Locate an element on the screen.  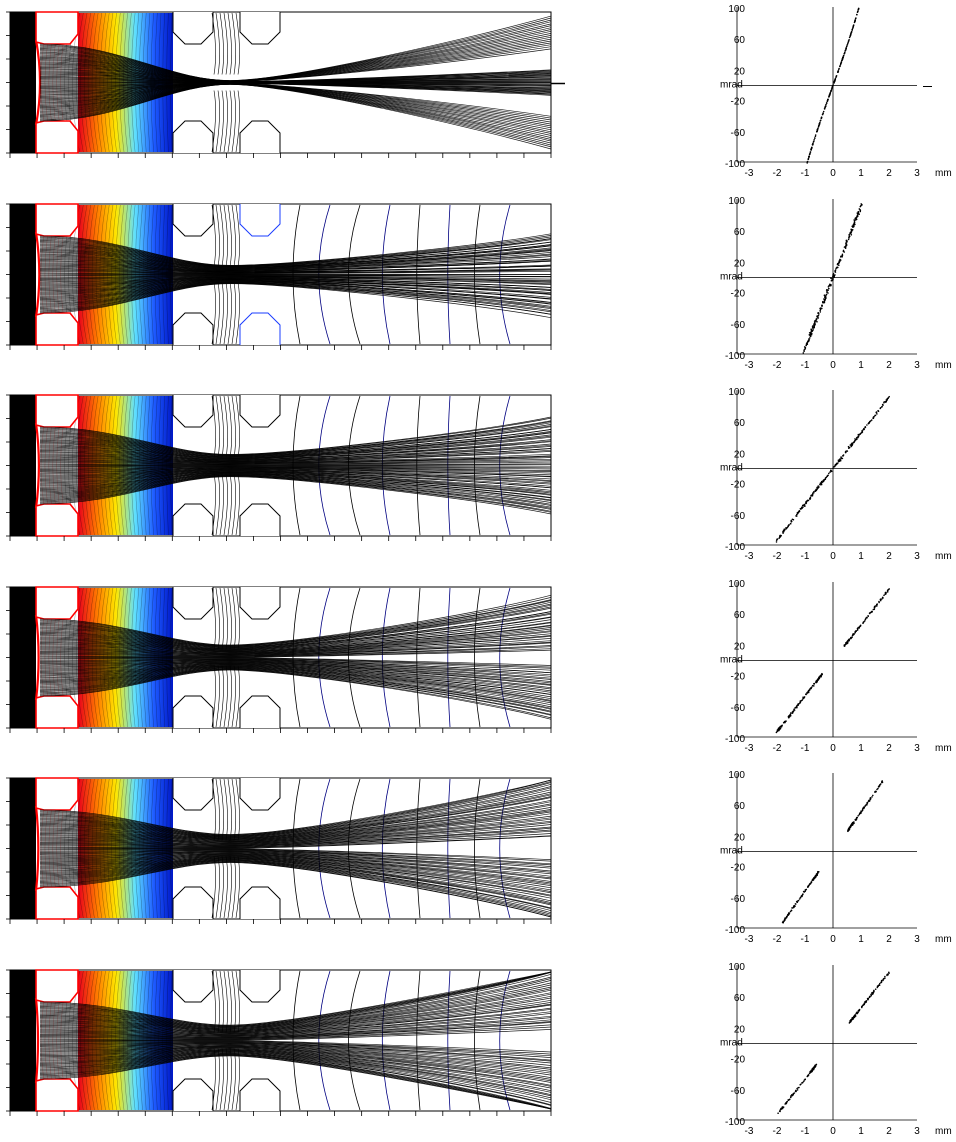
y-unit-label: mrad is located at coordinates (731, 85).